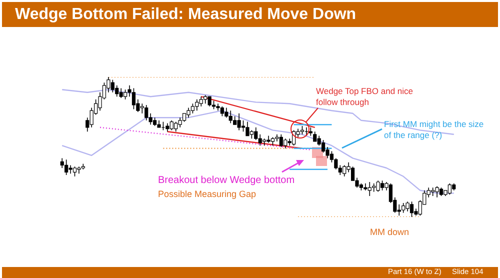 This screenshot has height=278, width=500. Describe the element at coordinates (227, 181) in the screenshot. I see `annotation: Breakout below Wedge bottom` at that location.